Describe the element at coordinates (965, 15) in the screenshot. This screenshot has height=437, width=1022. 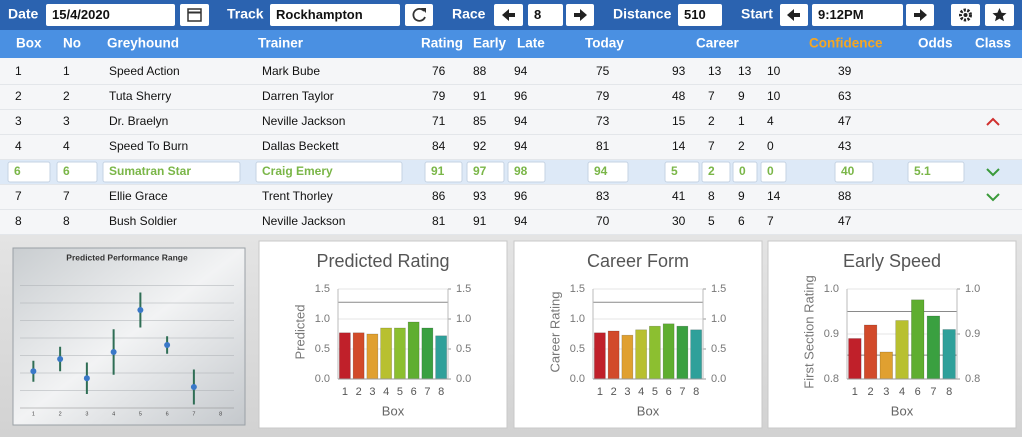
I see `settings-button` at that location.